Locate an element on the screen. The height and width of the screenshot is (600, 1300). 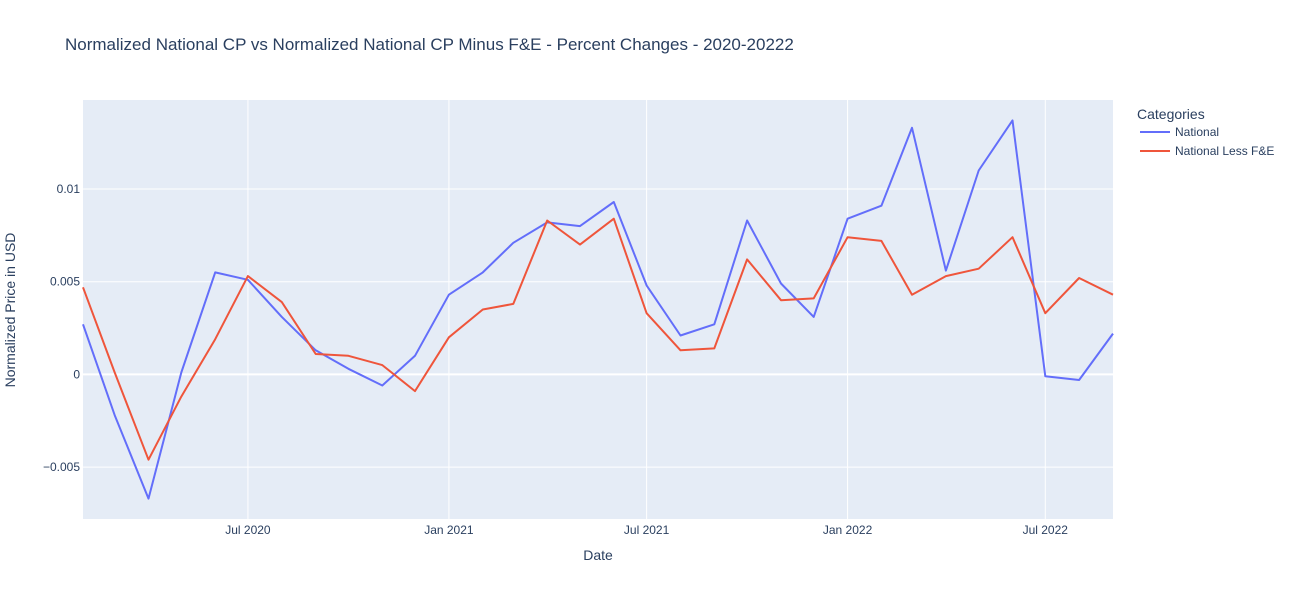
y-tick-label: 0.005 is located at coordinates (65, 282).